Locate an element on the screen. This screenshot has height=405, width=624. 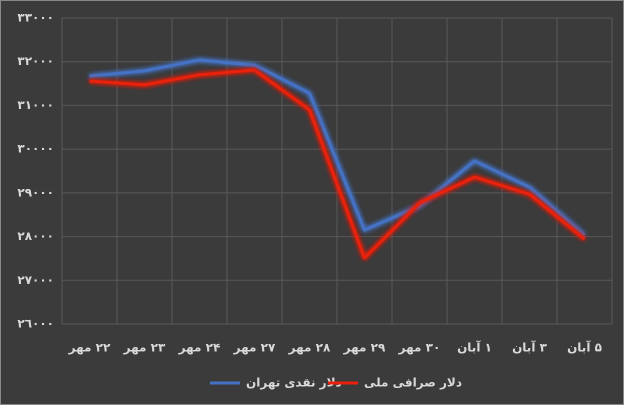
x-tick-label: ۵ آبان is located at coordinates (584, 347).